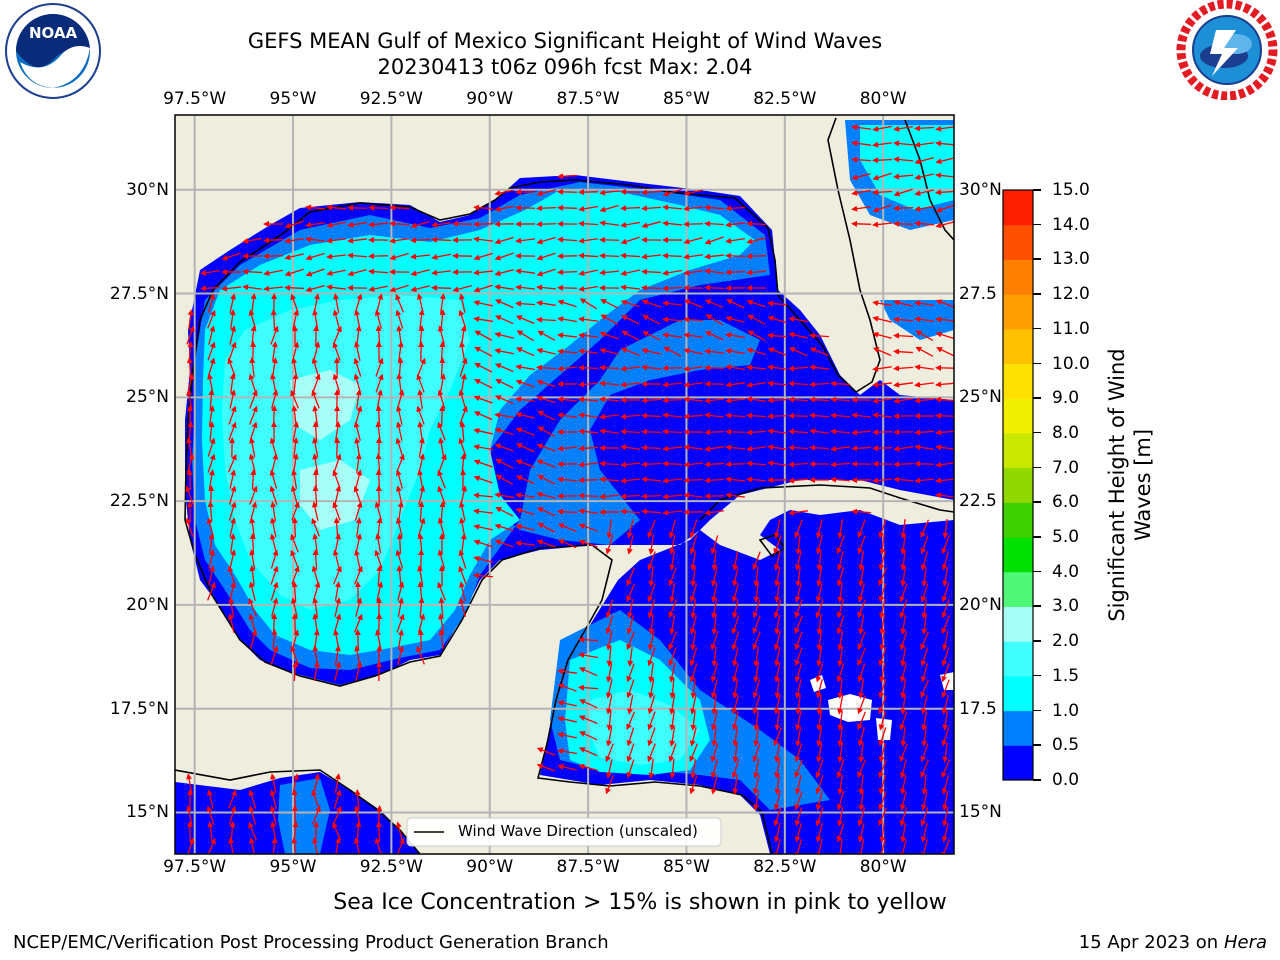 This screenshot has height=960, width=1280. What do you see at coordinates (147, 190) in the screenshot?
I see `lat-label-left: 30°N` at bounding box center [147, 190].